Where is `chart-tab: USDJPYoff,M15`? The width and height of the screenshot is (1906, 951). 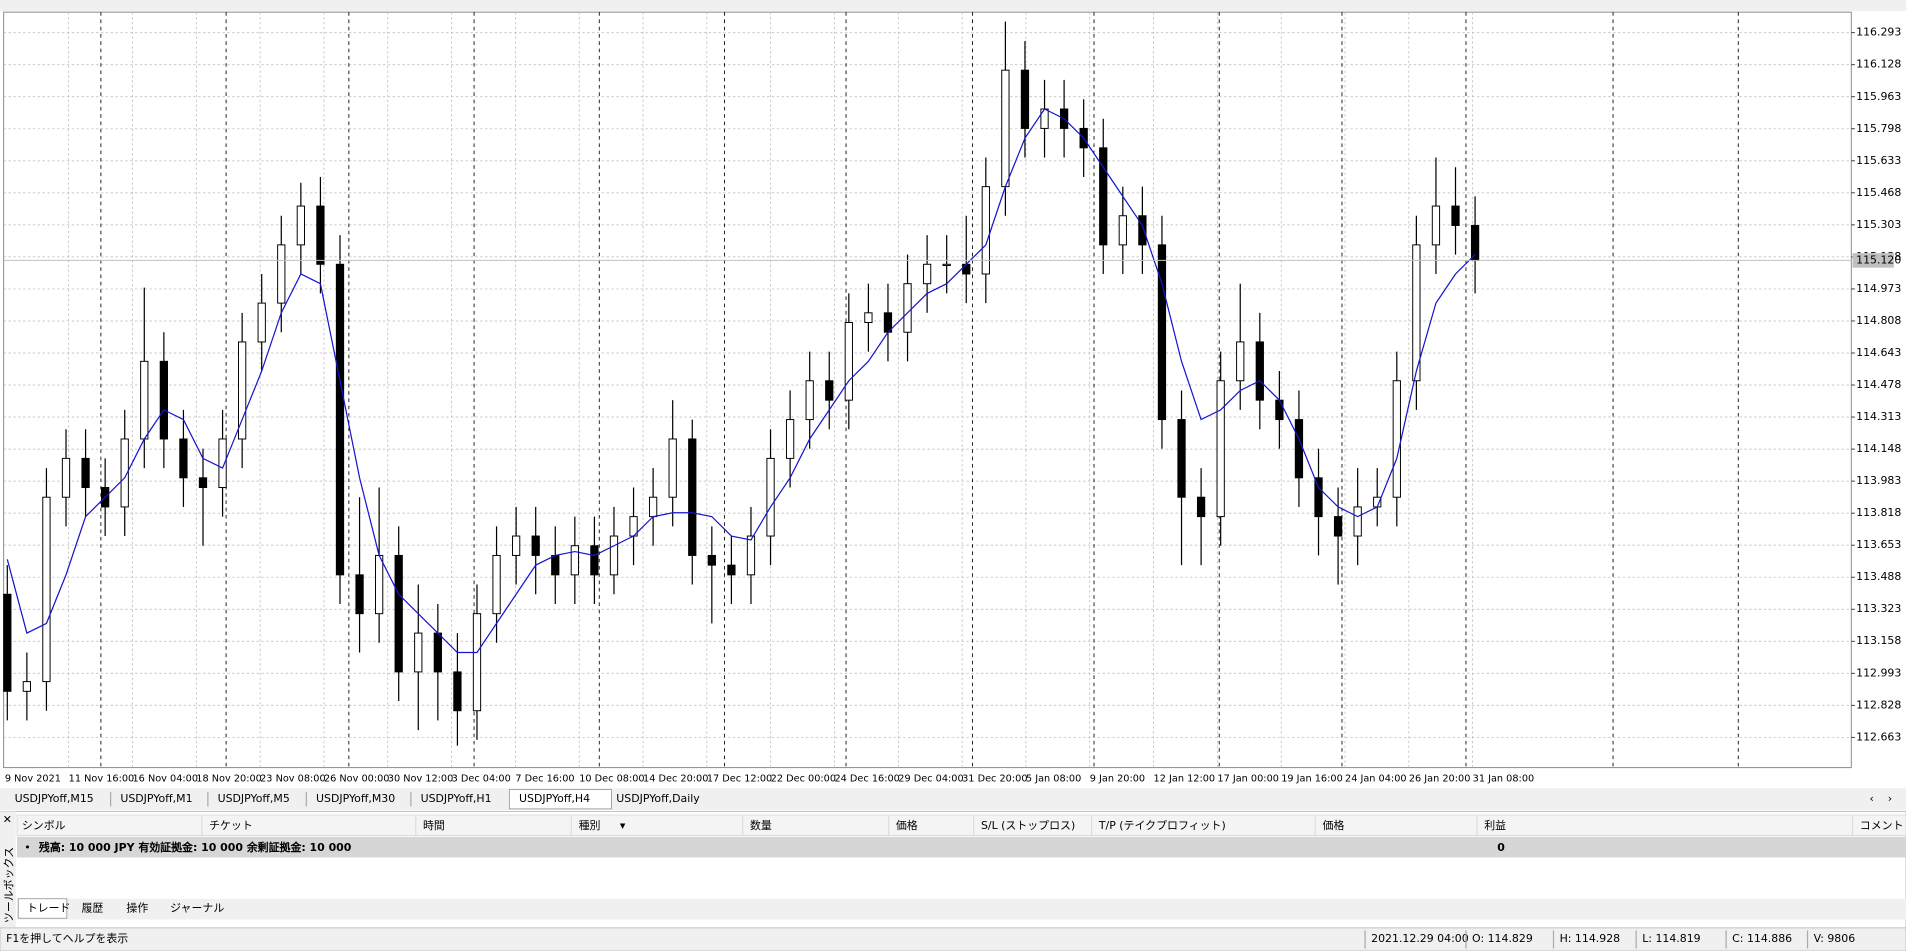 chart-tab: USDJPYoff,M15 is located at coordinates (54, 798).